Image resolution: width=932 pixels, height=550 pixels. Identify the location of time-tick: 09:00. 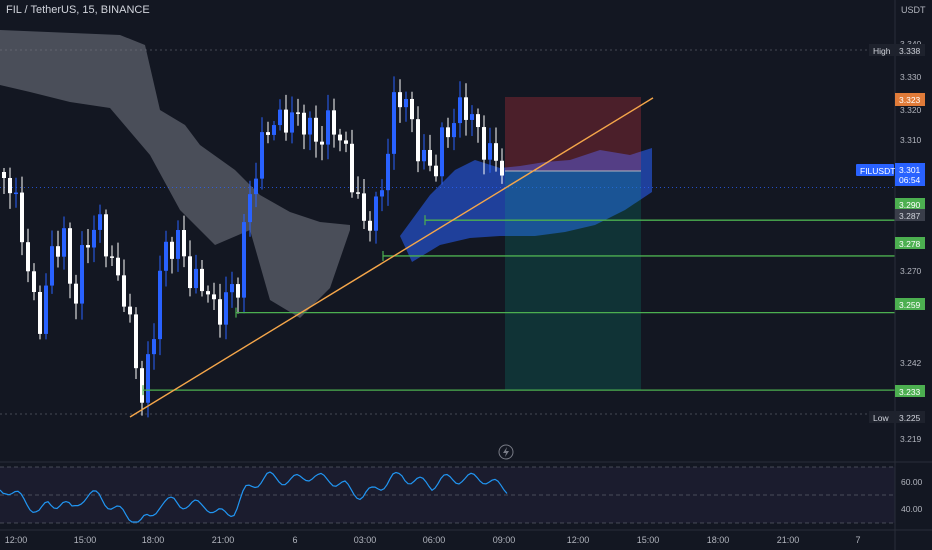
(504, 540).